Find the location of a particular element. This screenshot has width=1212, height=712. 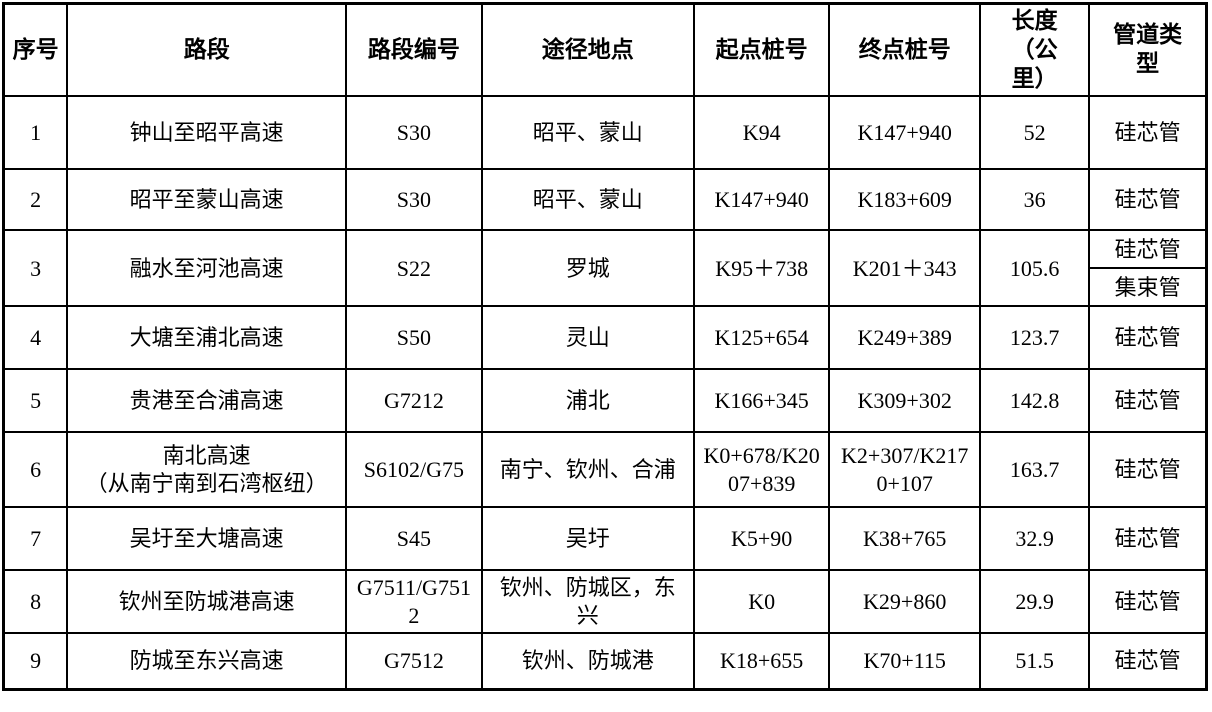

cell-length: 163.7 is located at coordinates (1034, 470).